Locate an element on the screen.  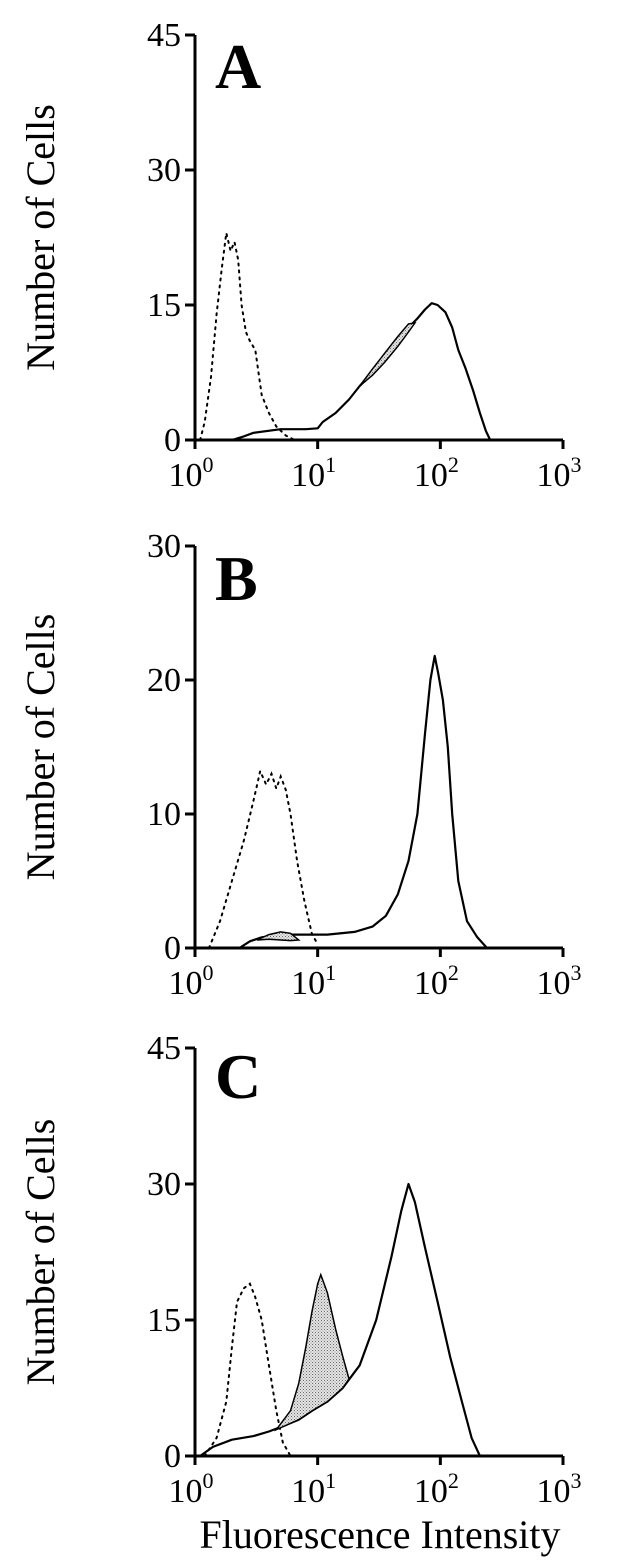
panel-label: C is located at coordinates (238, 1076).